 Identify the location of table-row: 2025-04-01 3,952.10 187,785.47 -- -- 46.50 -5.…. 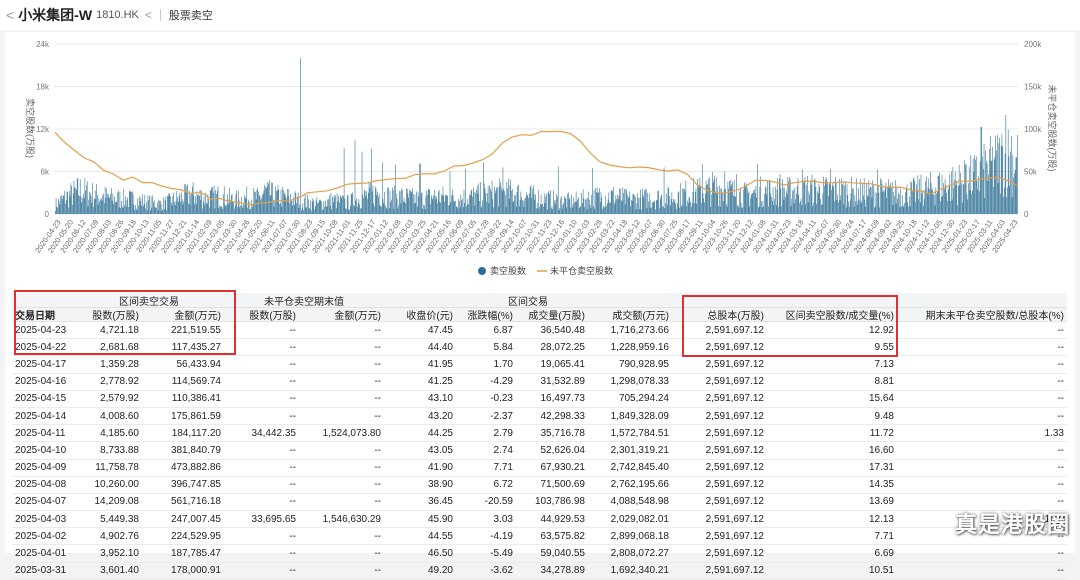
(539, 554).